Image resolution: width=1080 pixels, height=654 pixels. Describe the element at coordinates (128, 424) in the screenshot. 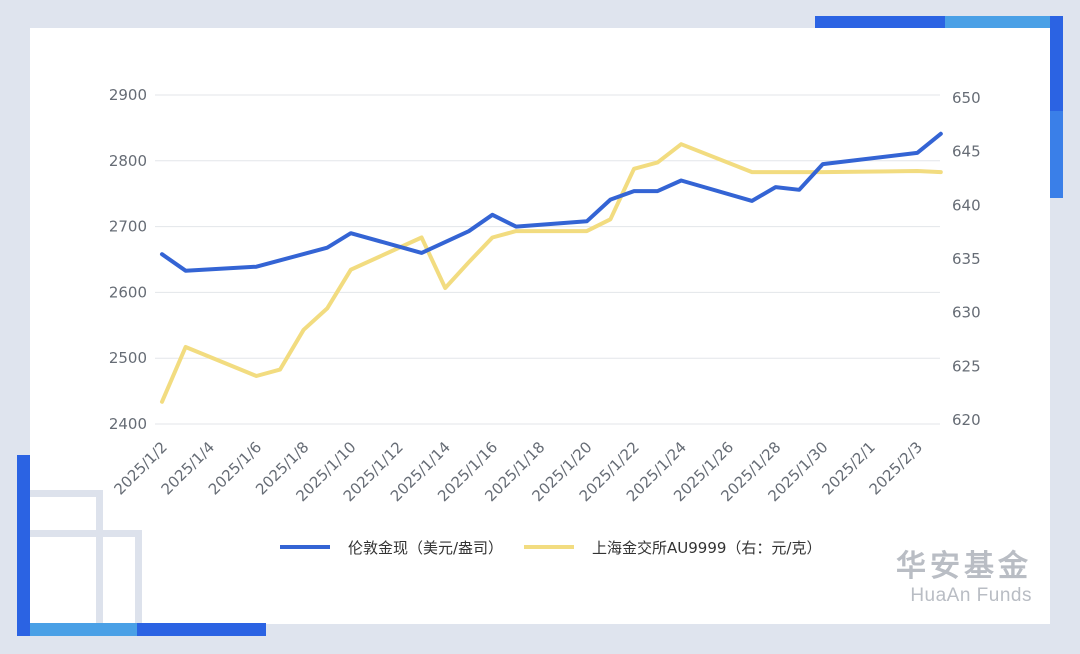

I see `left-tick-label: 2400` at that location.